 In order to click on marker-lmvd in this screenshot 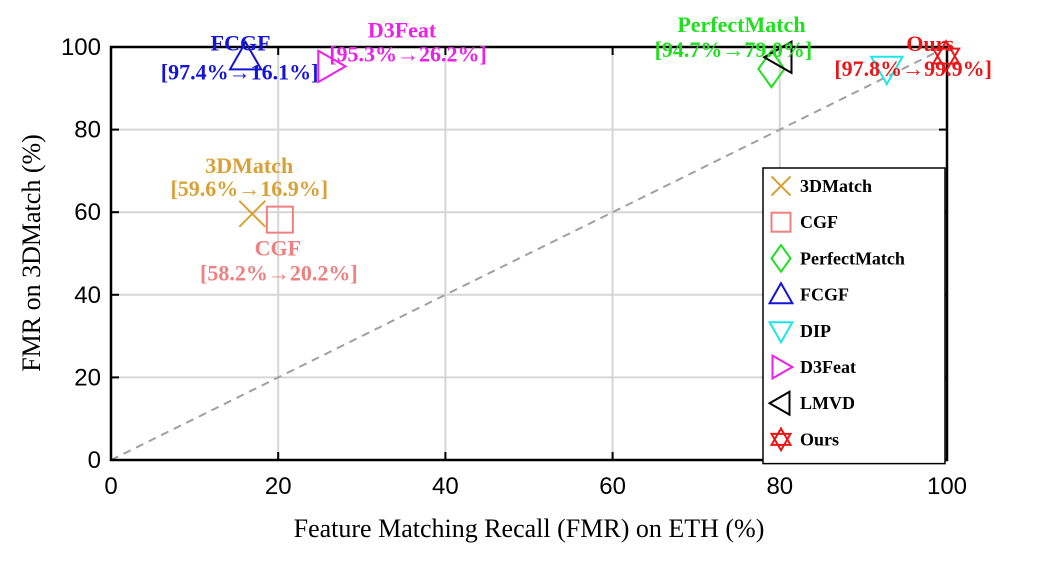, I will do `click(777, 57)`.